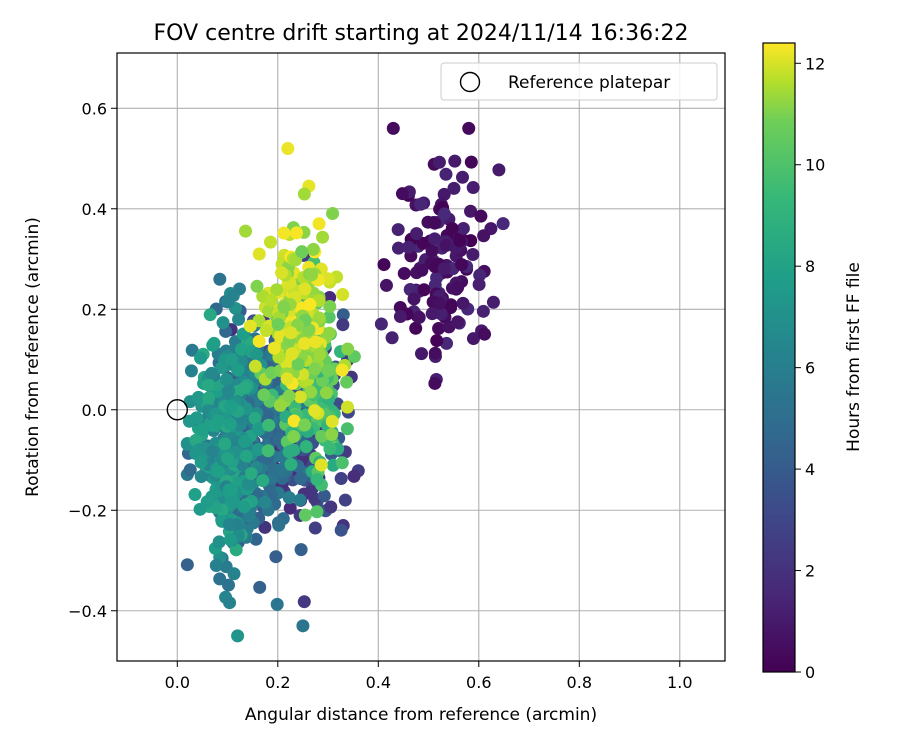 The image size is (900, 750). What do you see at coordinates (421, 715) in the screenshot?
I see `x-axis-label: Angular distance from reference (arcmin)` at bounding box center [421, 715].